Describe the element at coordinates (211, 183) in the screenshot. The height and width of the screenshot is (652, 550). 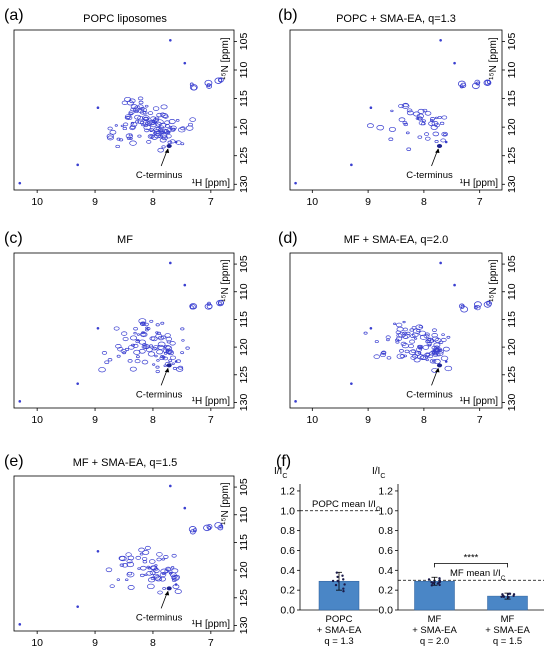
I see `x-axis-label: ¹H [ppm]` at that location.